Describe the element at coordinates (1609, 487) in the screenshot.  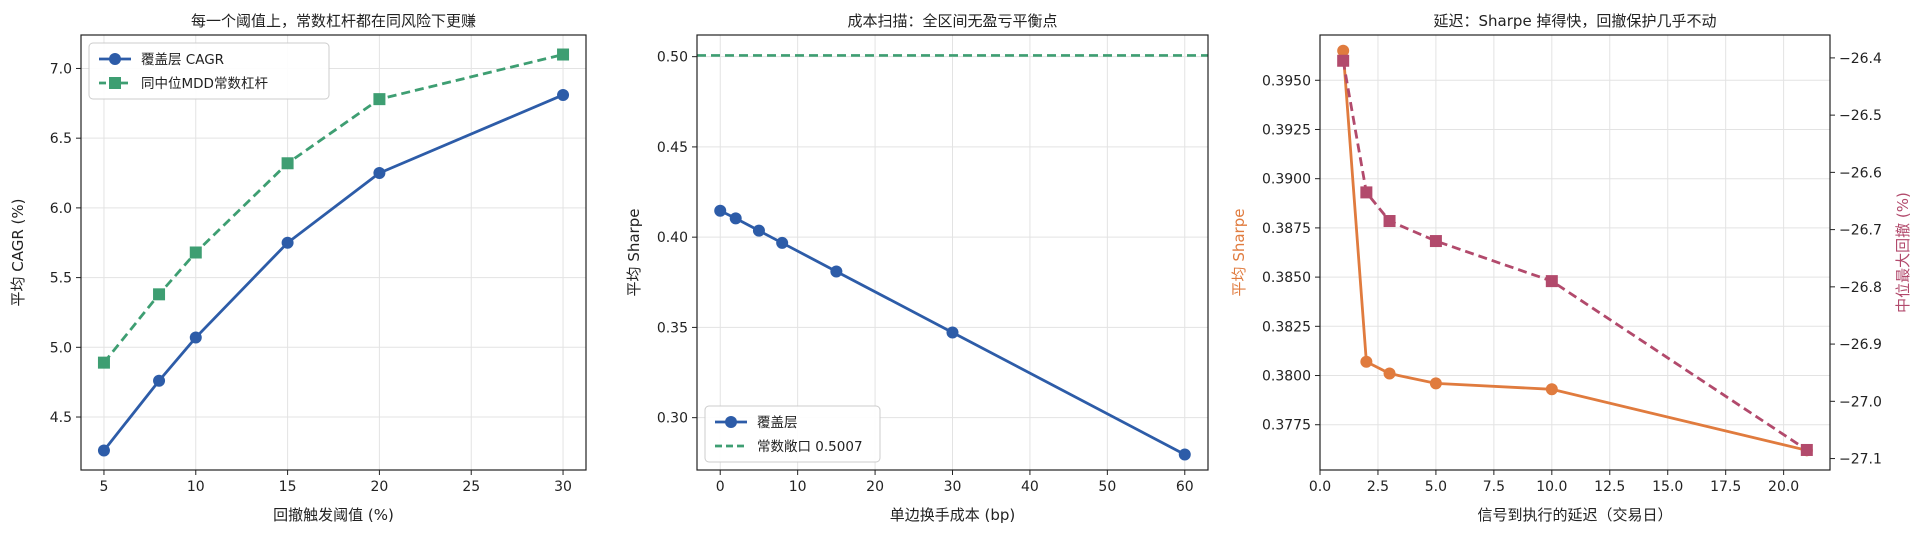
I see `x-tick-label: 12.5` at that location.